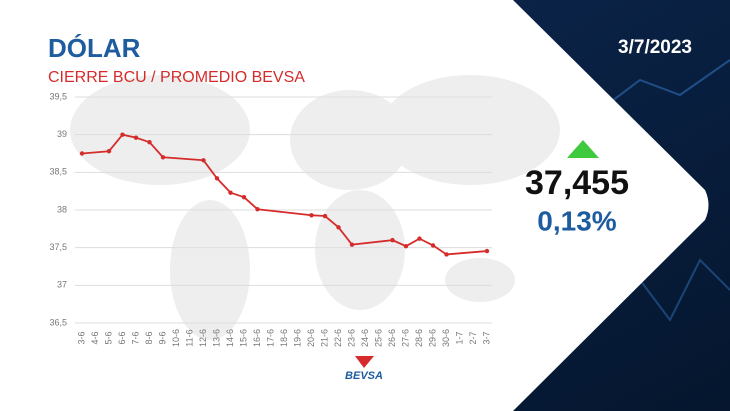 The width and height of the screenshot is (730, 411). I want to click on x-tick-label: 6-6, so click(122, 337).